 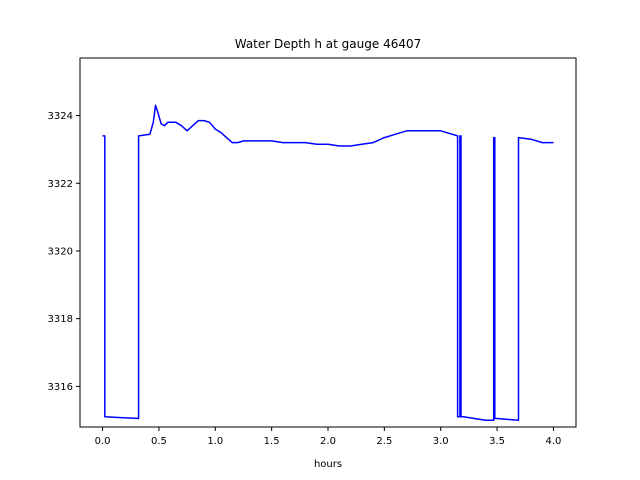 What do you see at coordinates (328, 464) in the screenshot?
I see `x-axis-label: hours` at bounding box center [328, 464].